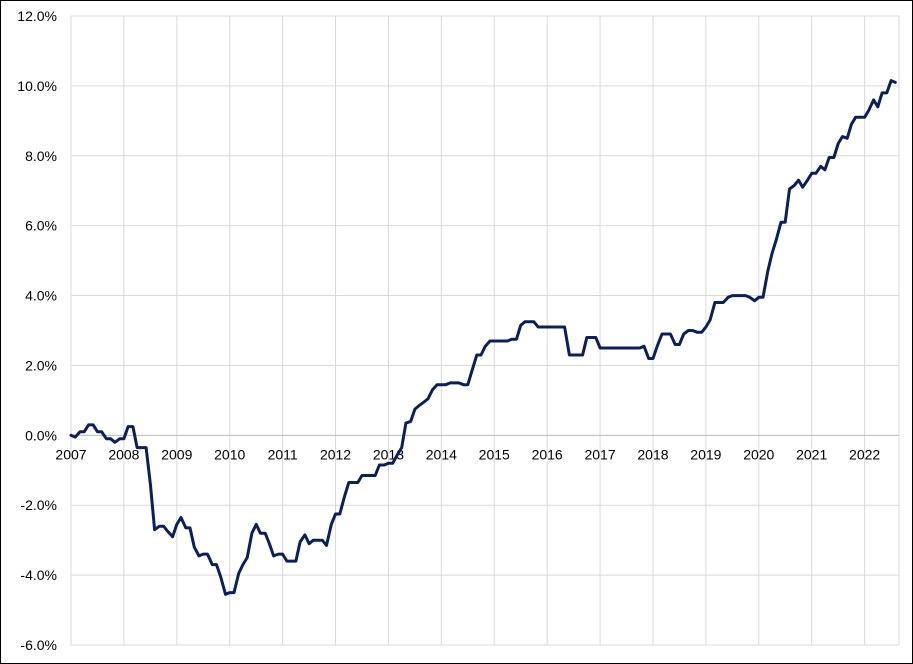 The height and width of the screenshot is (664, 913). I want to click on x-tick-label: 2018, so click(652, 454).